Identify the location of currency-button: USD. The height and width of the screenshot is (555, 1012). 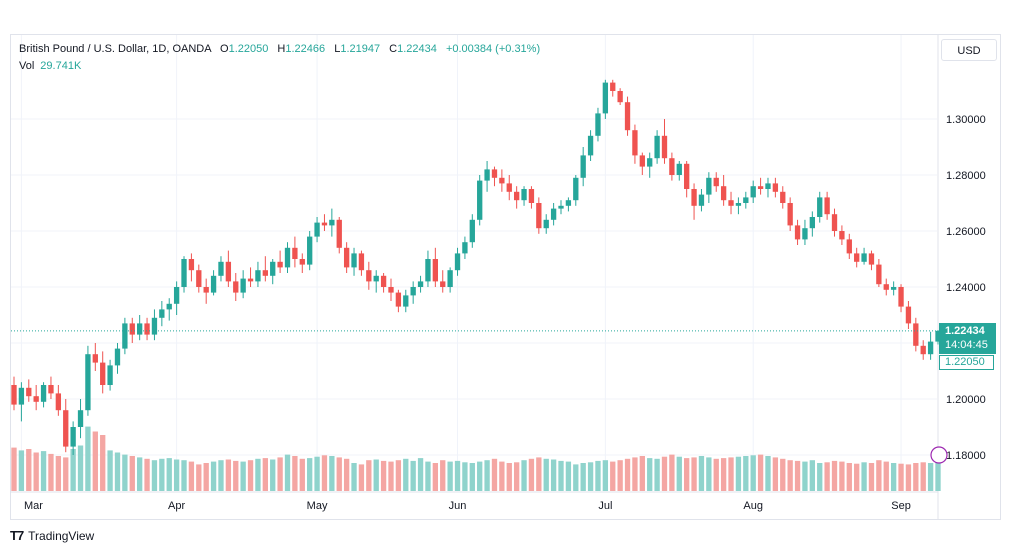
(969, 50).